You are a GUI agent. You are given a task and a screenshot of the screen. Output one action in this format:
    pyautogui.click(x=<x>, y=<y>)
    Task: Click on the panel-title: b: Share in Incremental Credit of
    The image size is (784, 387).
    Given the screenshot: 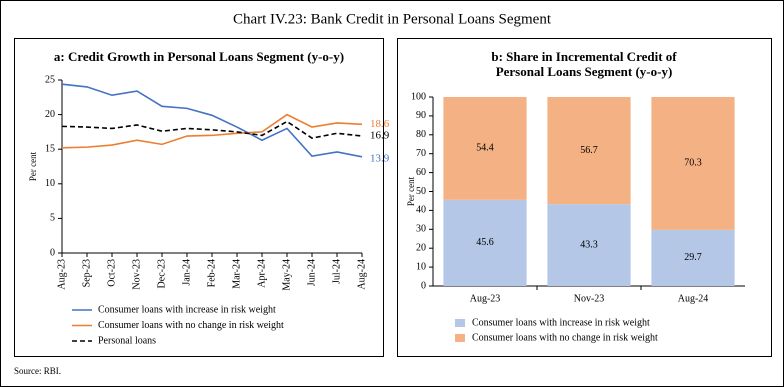 What is the action you would take?
    pyautogui.click(x=584, y=56)
    